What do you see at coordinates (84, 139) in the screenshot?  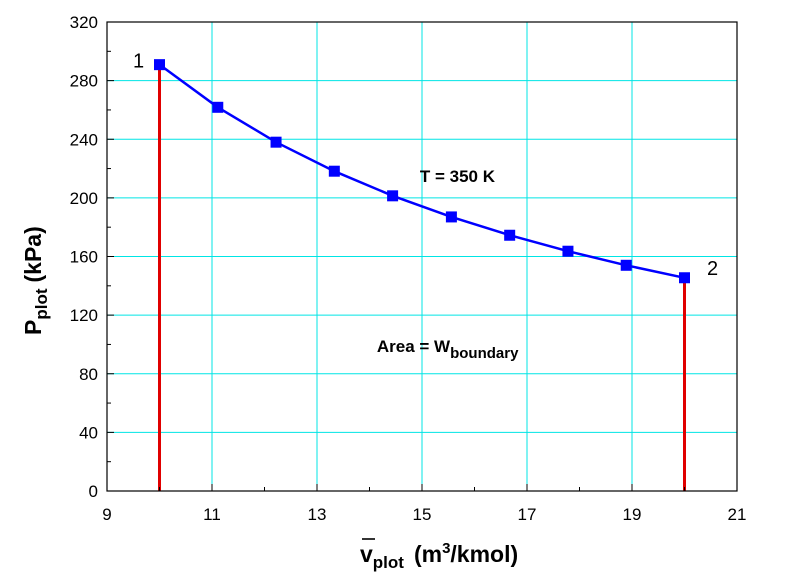 I see `y-tick-label: 240` at bounding box center [84, 139].